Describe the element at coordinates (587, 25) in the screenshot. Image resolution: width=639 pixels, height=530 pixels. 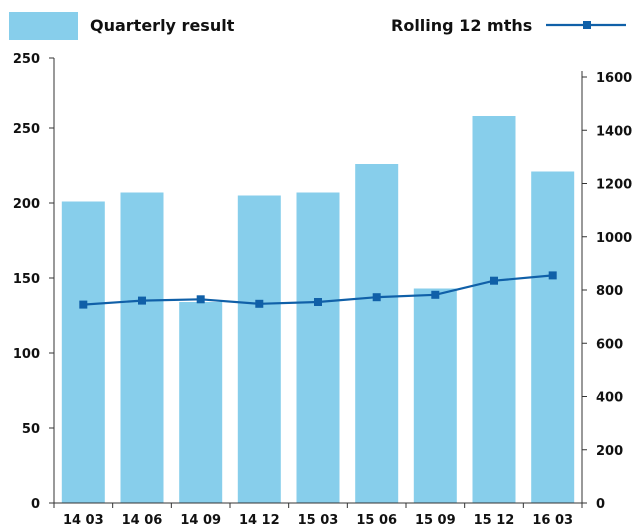
I see `legend-marker-rolling-12-mths` at that location.